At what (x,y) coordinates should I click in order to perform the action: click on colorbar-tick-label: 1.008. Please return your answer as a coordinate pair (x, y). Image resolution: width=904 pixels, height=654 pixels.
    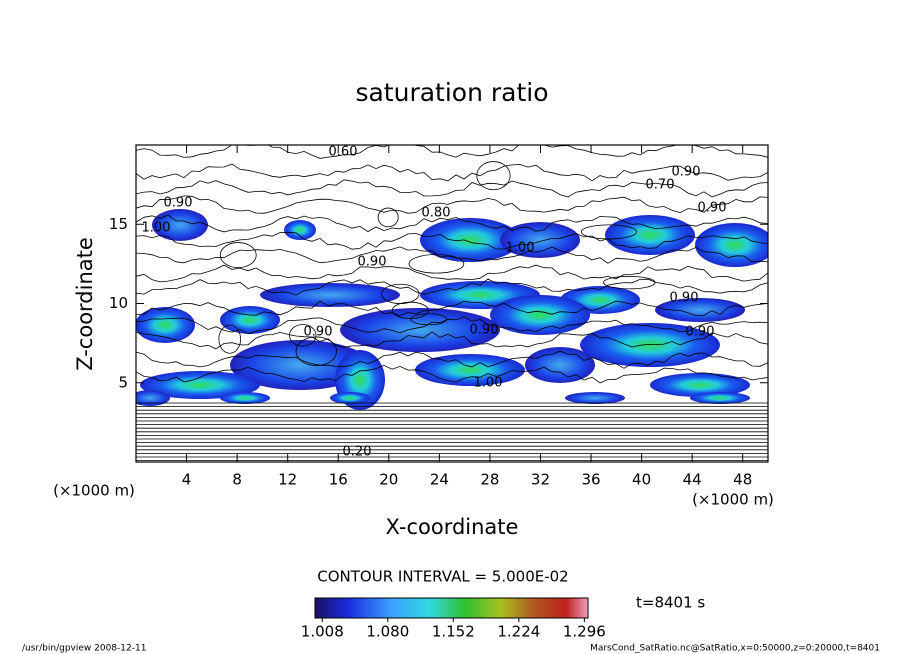
    Looking at the image, I should click on (322, 632).